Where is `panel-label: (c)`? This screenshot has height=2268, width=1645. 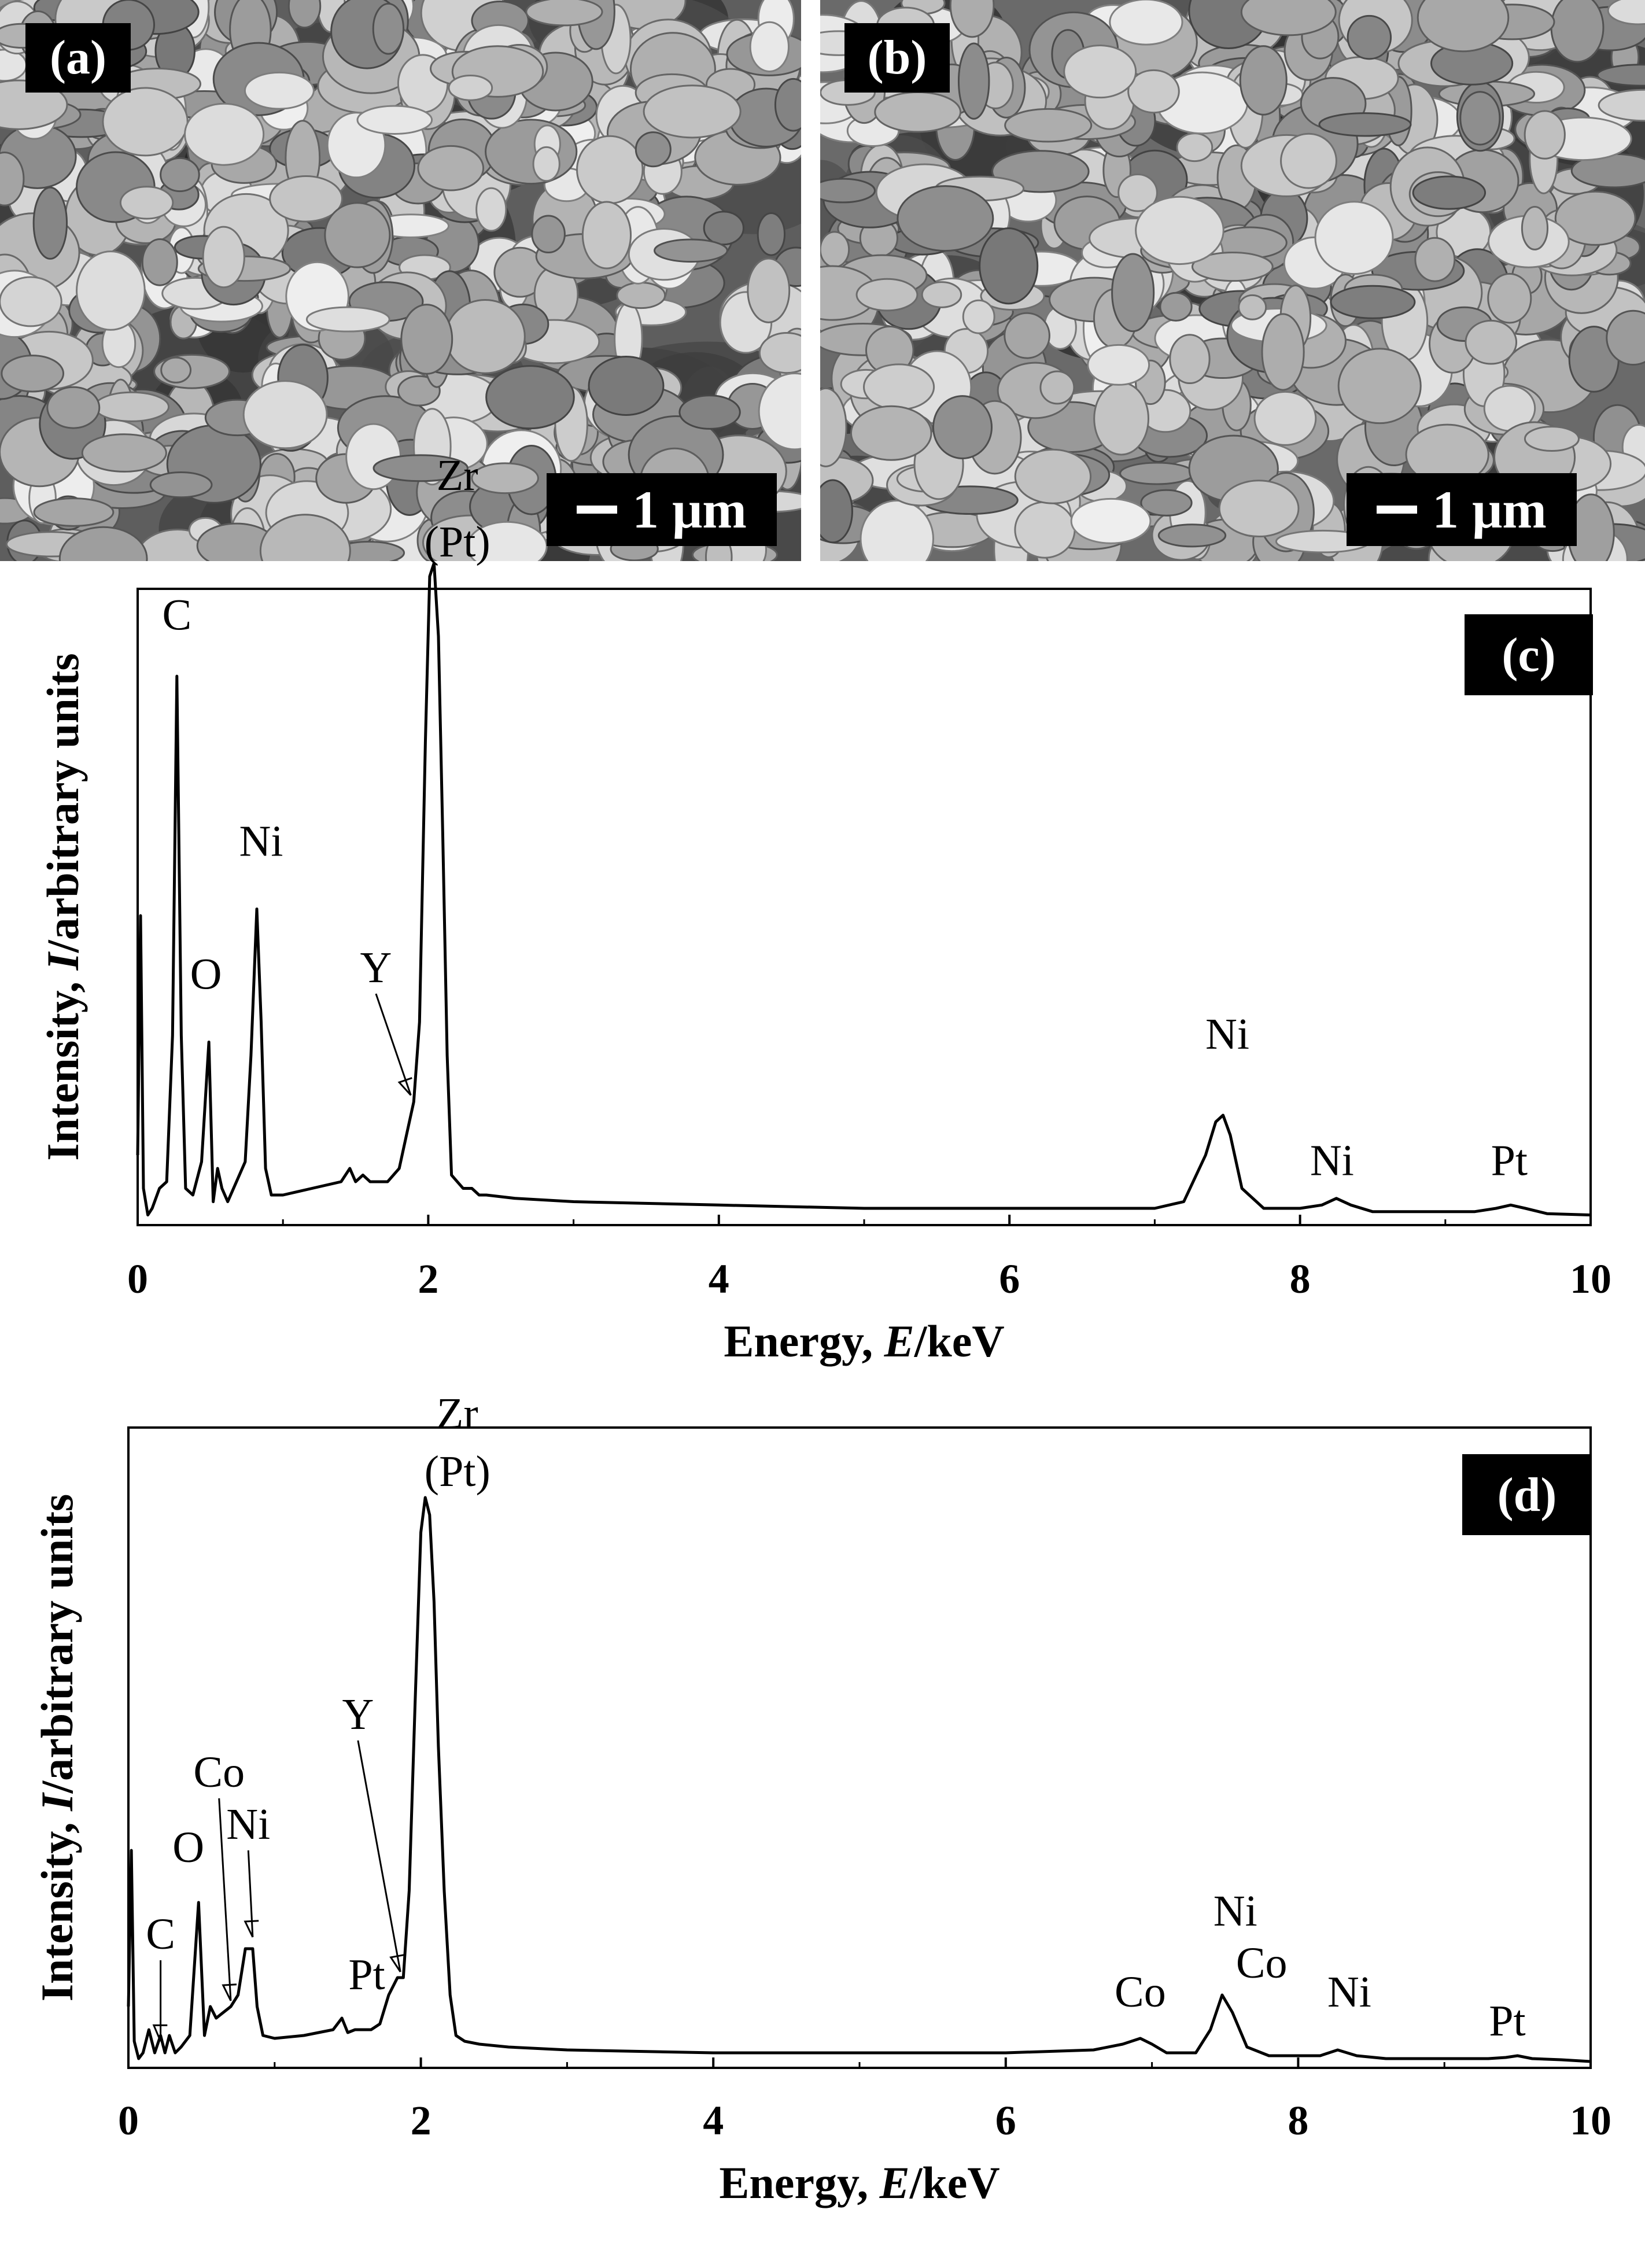
panel-label: (c) is located at coordinates (1528, 655).